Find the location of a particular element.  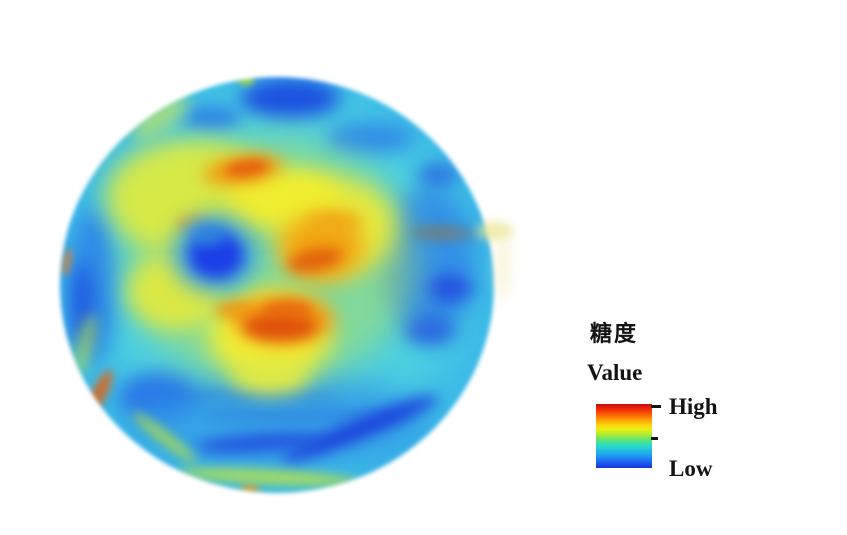

heat-blob-bottom-right-dark is located at coordinates (430, 330).